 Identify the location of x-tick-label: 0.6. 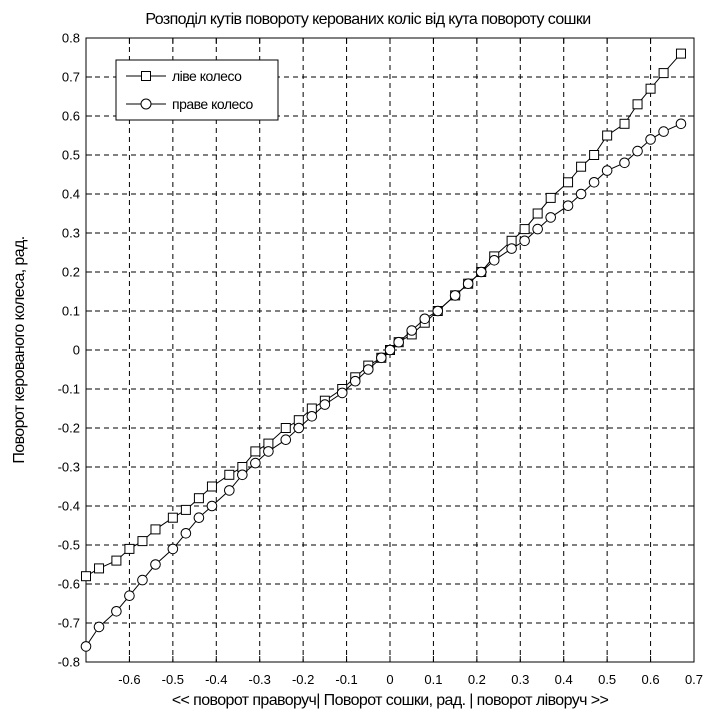
(651, 679).